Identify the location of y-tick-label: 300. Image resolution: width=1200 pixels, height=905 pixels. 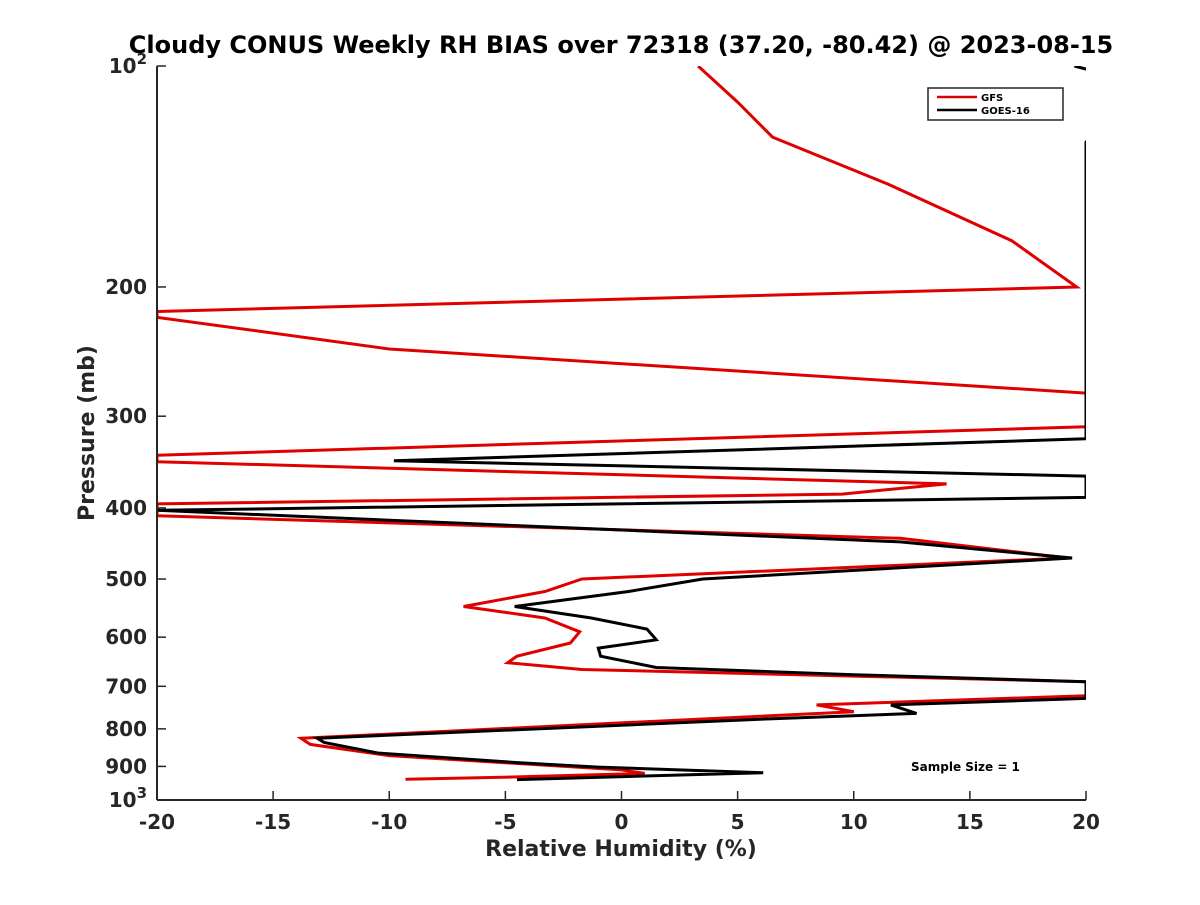
(126, 416).